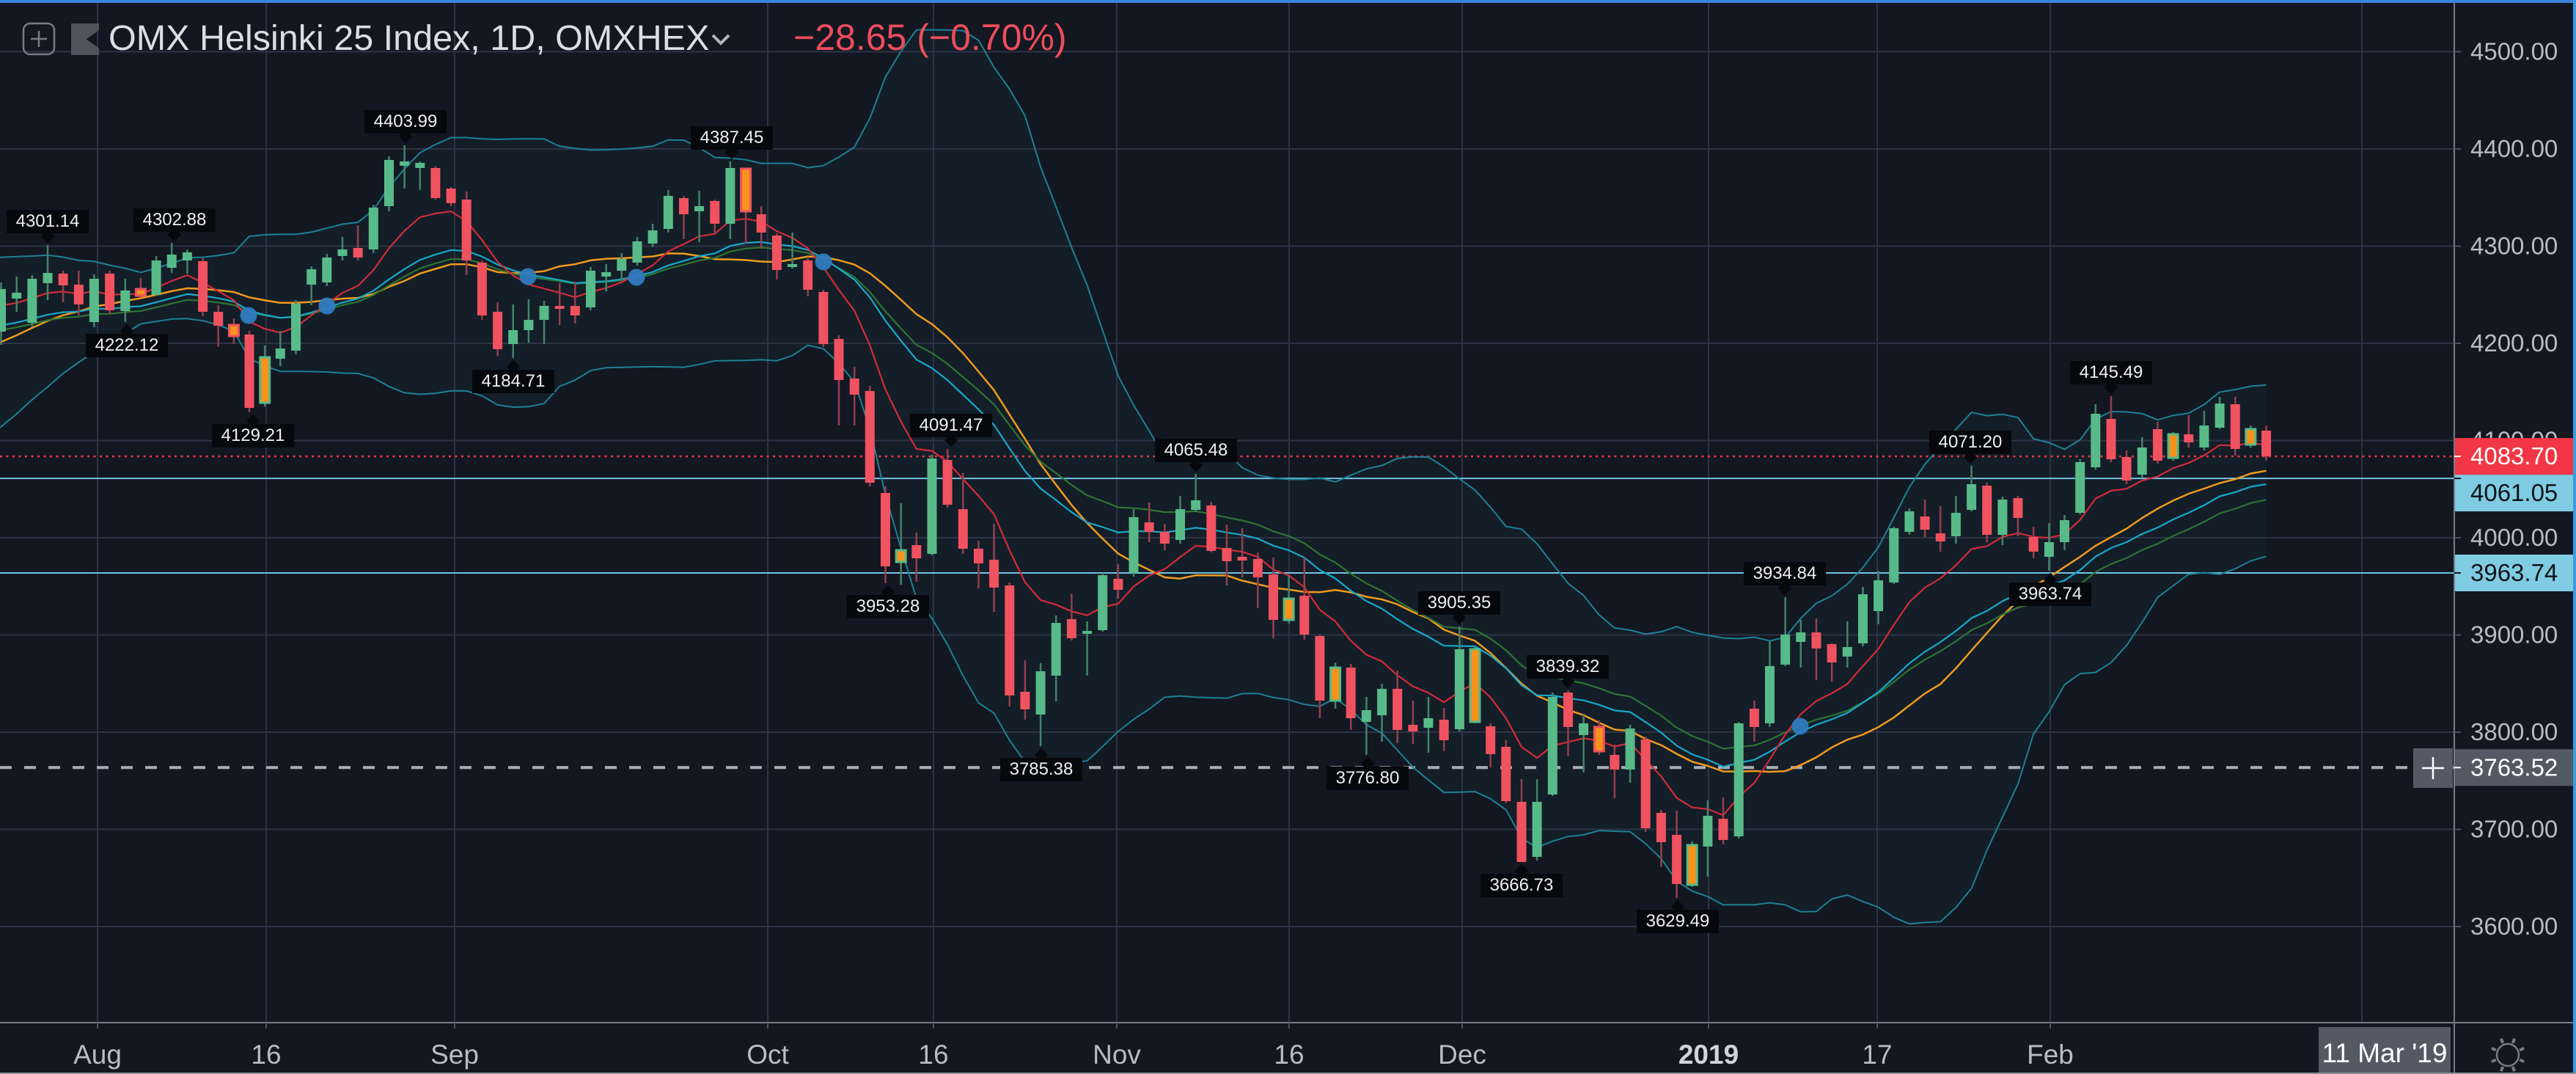 The image size is (2576, 1074). Describe the element at coordinates (175, 220) in the screenshot. I see `svg-text: 4302.88` at that location.